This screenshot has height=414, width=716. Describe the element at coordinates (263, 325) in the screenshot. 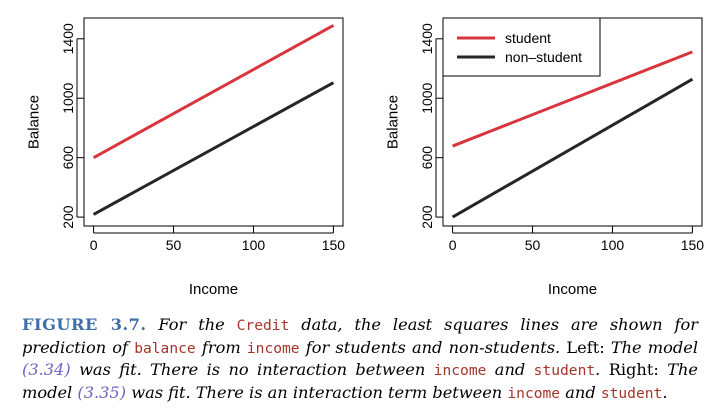

I see `code-credit: Credit` at that location.